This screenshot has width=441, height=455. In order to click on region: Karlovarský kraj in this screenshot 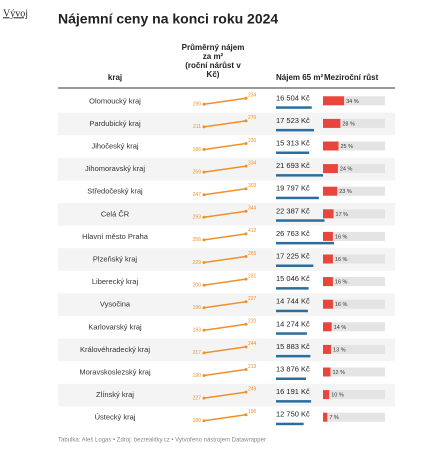, I will do `click(115, 326)`.